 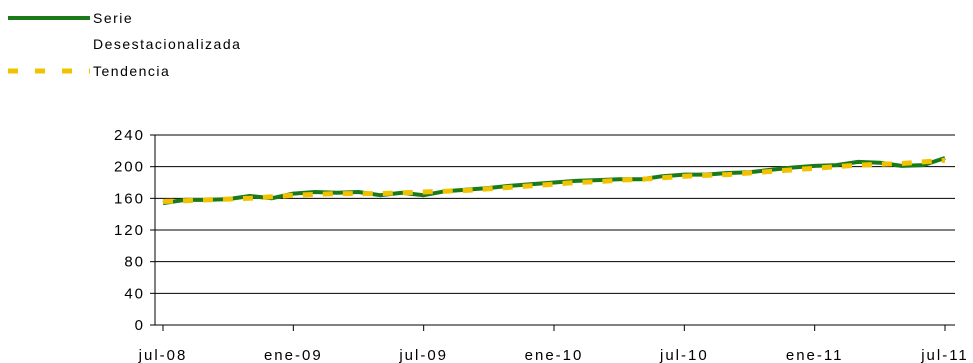 I want to click on y-tick-label: 160, so click(x=129, y=198).